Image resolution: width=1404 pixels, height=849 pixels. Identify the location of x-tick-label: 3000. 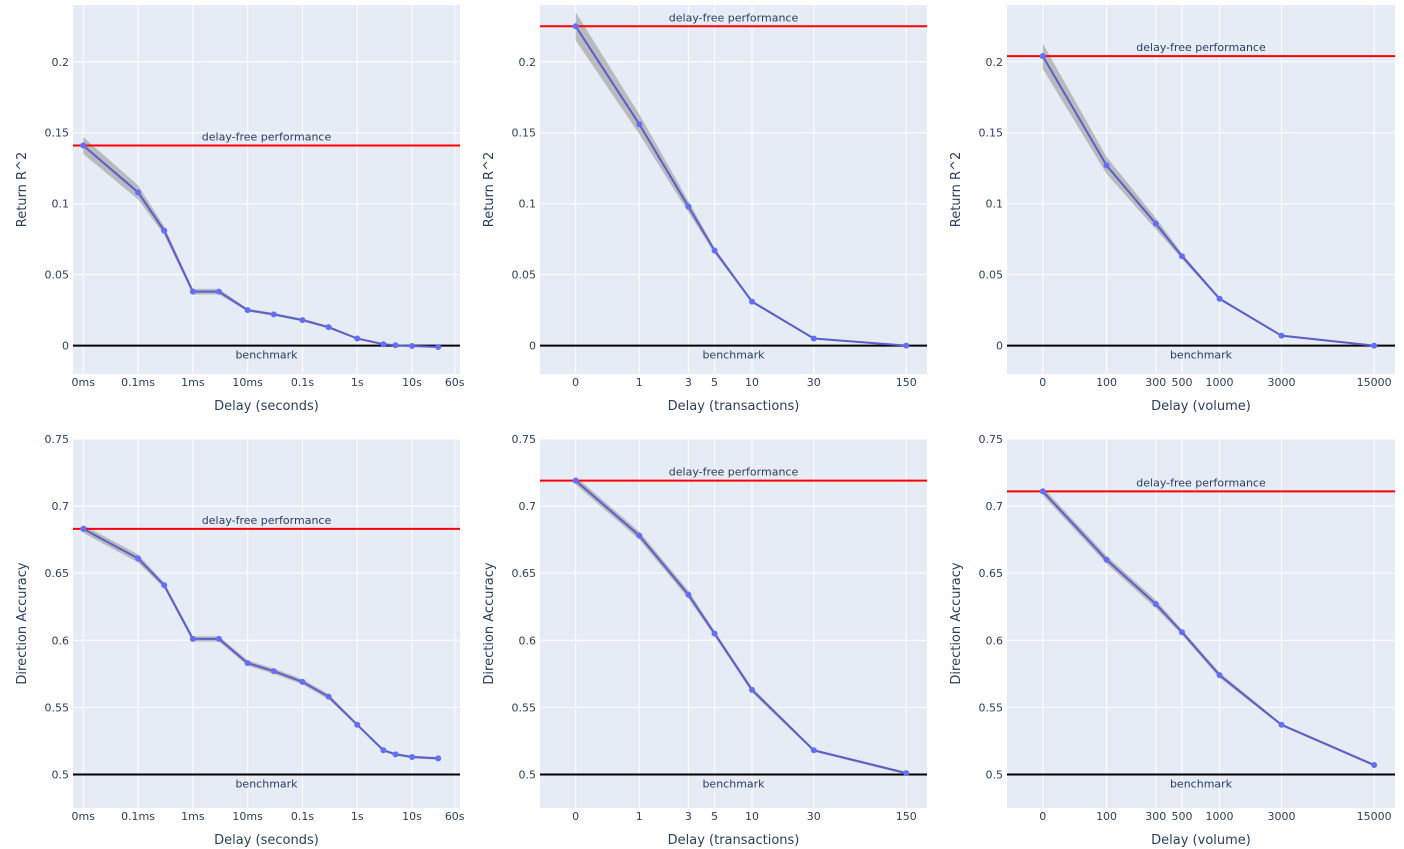
(1281, 382).